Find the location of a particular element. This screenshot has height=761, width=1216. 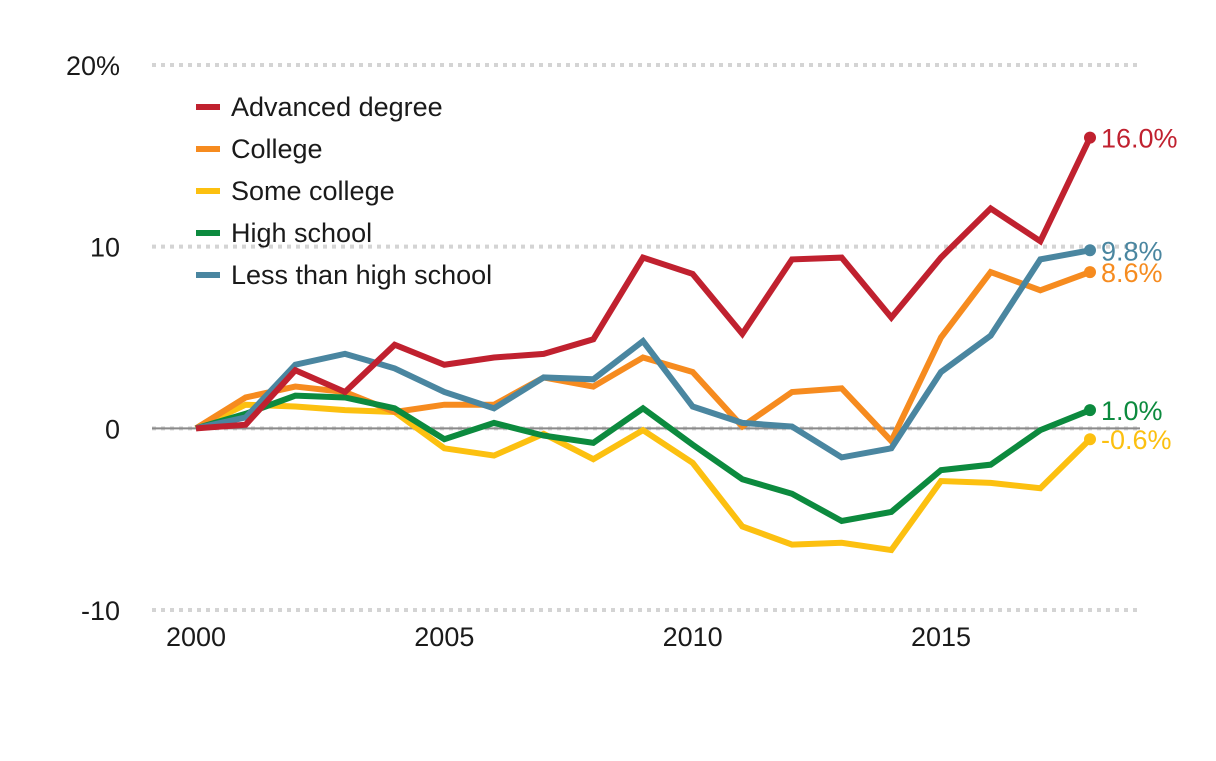

legend-label: Some college is located at coordinates (313, 191).